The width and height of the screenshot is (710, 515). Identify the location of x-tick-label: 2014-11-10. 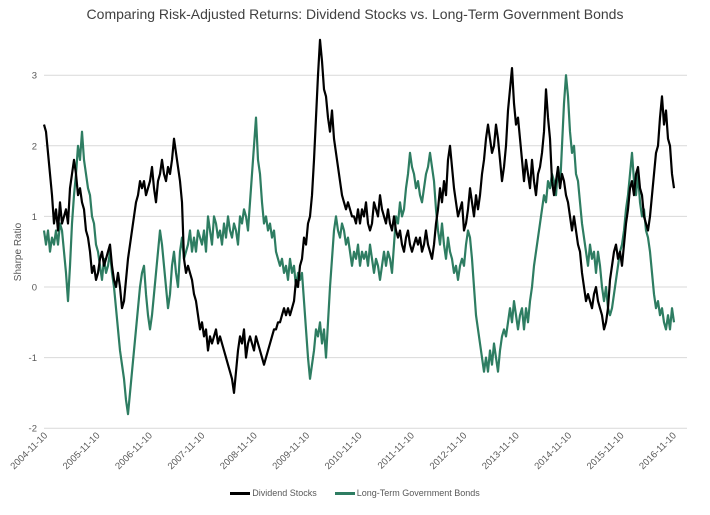
(553, 451).